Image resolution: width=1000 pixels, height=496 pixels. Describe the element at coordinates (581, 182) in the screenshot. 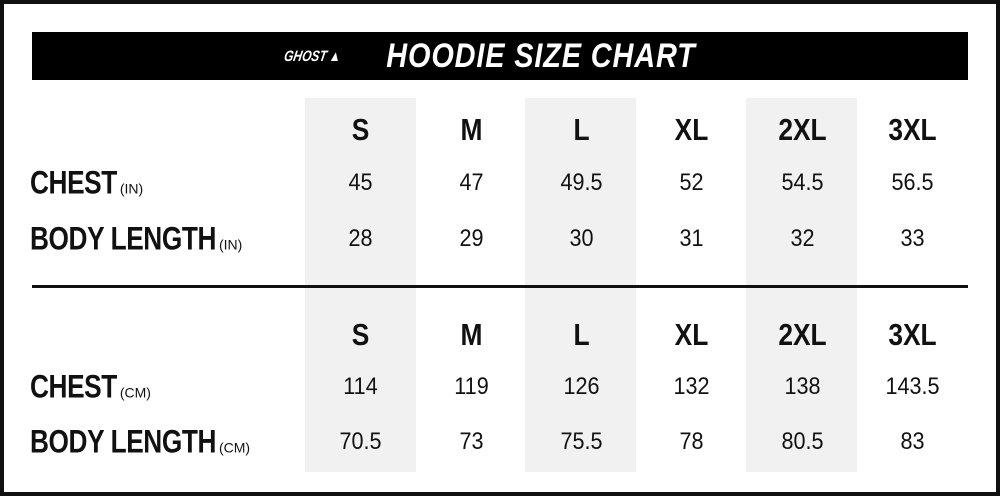

I see `table-cell: 49.5` at that location.